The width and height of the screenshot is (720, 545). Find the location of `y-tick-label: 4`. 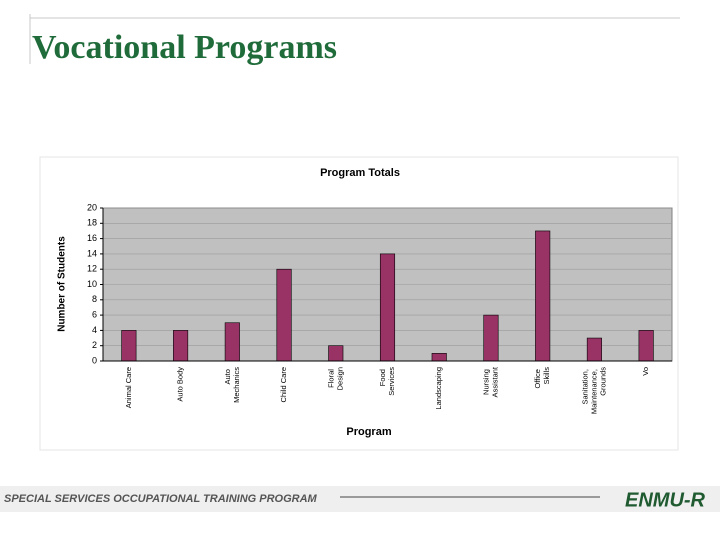

y-tick-label: 4 is located at coordinates (94, 330).